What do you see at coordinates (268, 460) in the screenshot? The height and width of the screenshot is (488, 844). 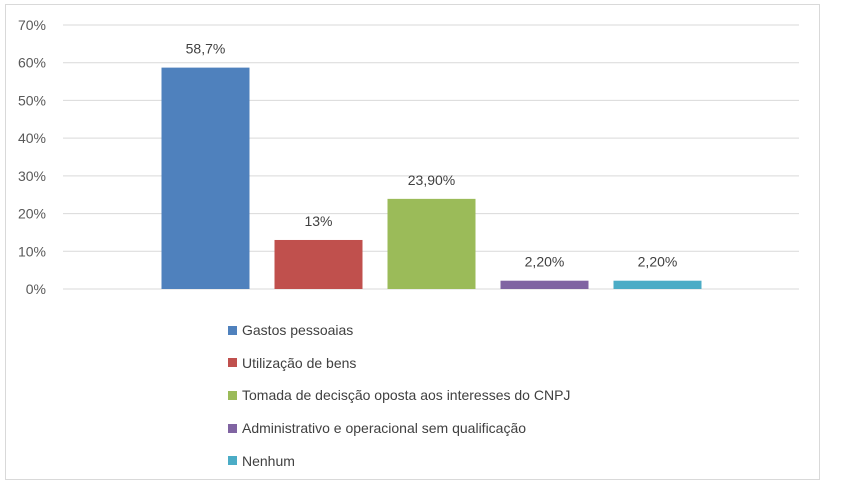 I see `legend-label: Nenhum` at bounding box center [268, 460].